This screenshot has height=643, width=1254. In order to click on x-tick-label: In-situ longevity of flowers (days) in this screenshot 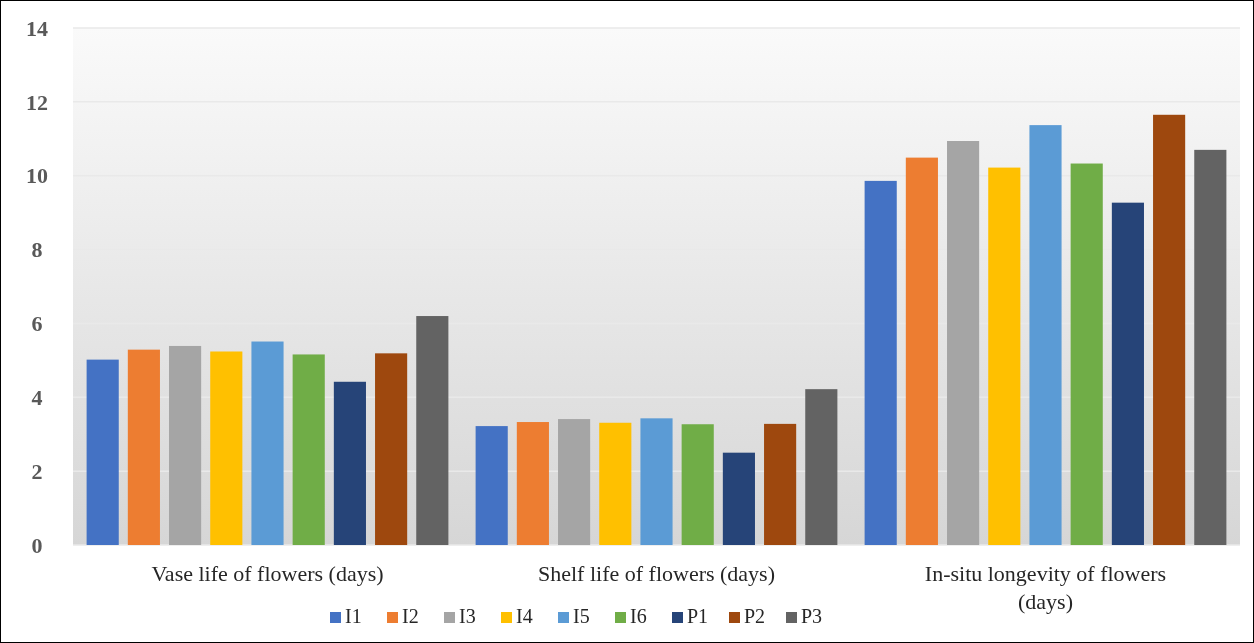, I will do `click(1045, 587)`.